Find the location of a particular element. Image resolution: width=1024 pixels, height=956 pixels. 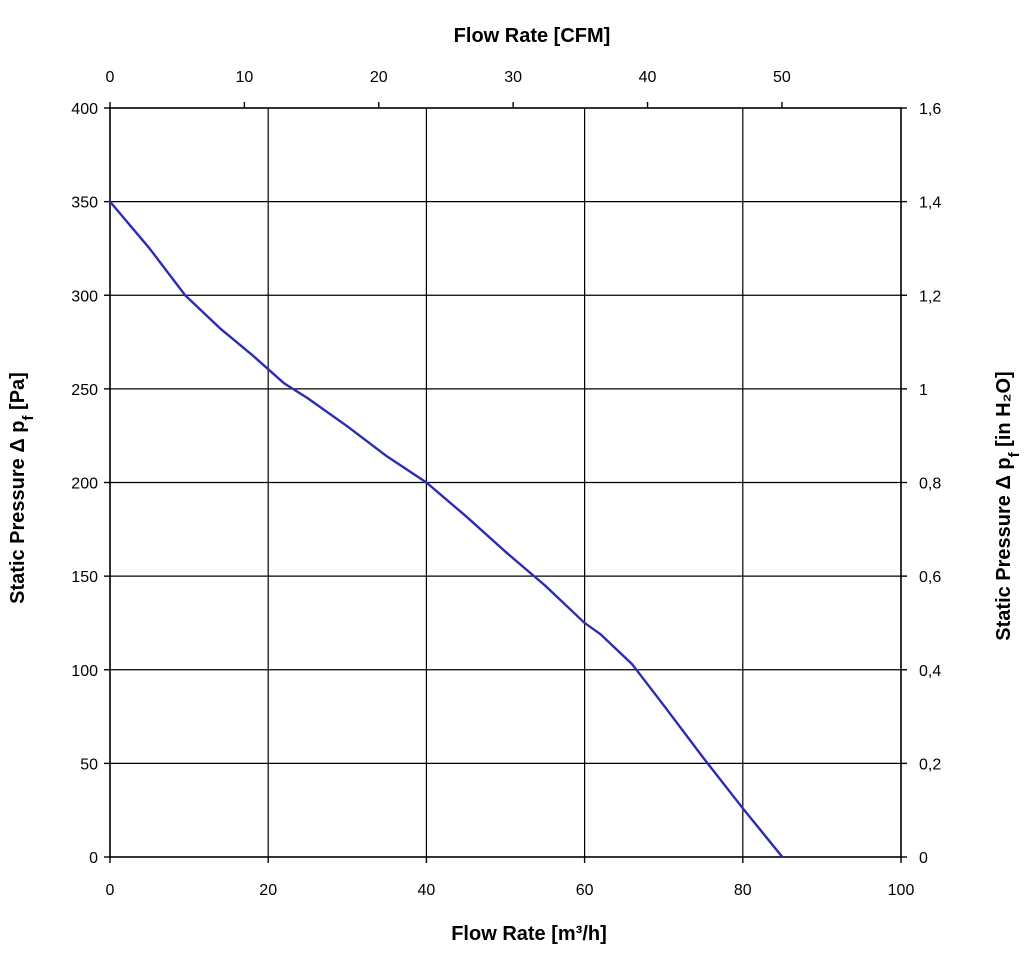

y2-tick-label: 1,4 is located at coordinates (930, 203).